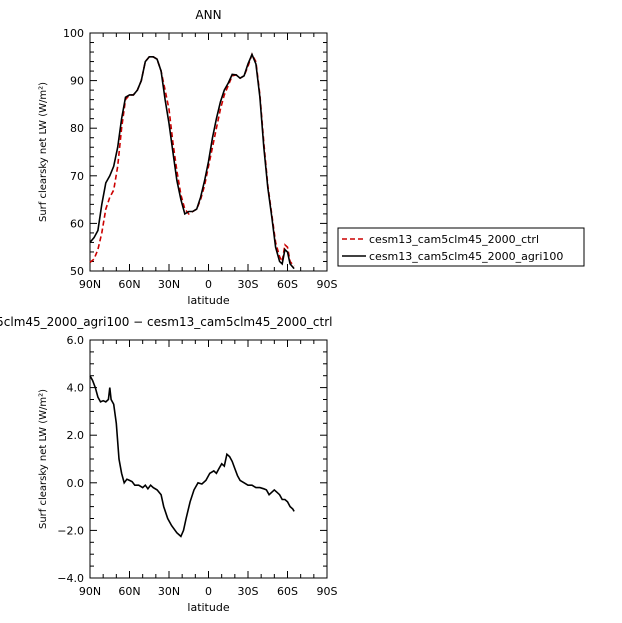  I want to click on legend-label-1: cesm13_cam5clm45_2000_ctrl, so click(454, 239).